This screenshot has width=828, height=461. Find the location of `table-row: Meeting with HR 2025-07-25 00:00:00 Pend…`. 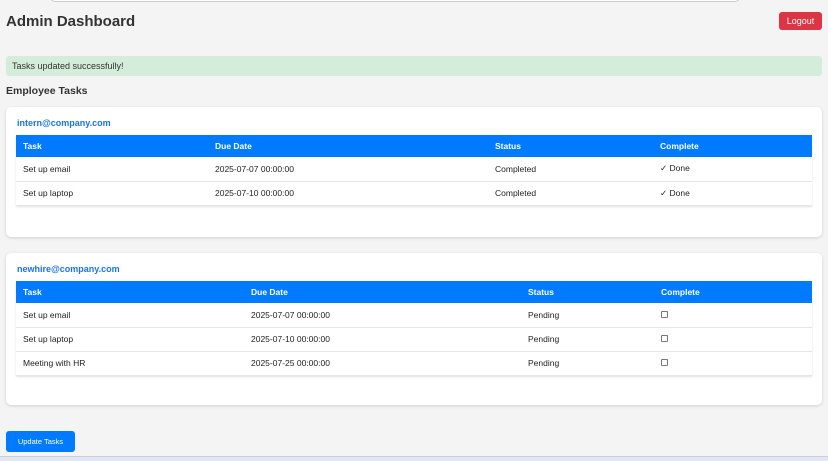

table-row: Meeting with HR 2025-07-25 00:00:00 Pend… is located at coordinates (414, 363).